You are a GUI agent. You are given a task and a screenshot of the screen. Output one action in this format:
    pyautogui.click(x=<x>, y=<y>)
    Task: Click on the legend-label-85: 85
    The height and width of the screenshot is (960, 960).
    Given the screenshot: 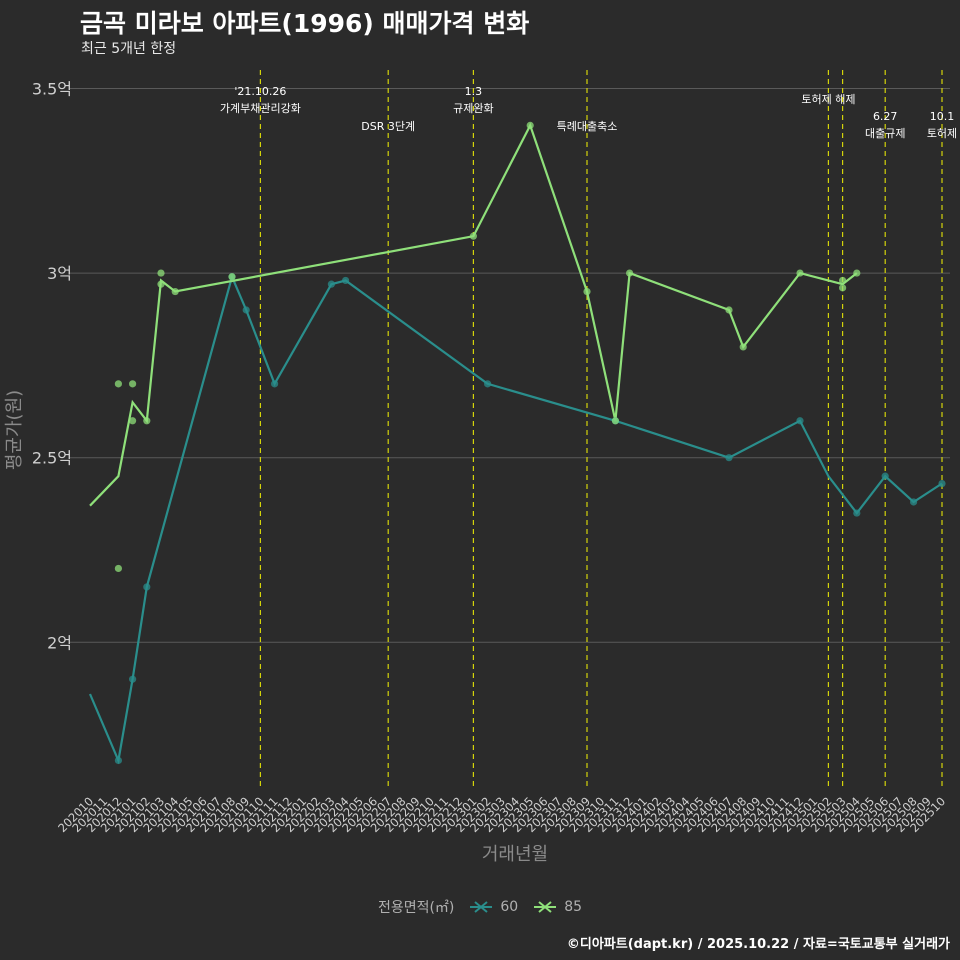 What is the action you would take?
    pyautogui.click(x=573, y=907)
    